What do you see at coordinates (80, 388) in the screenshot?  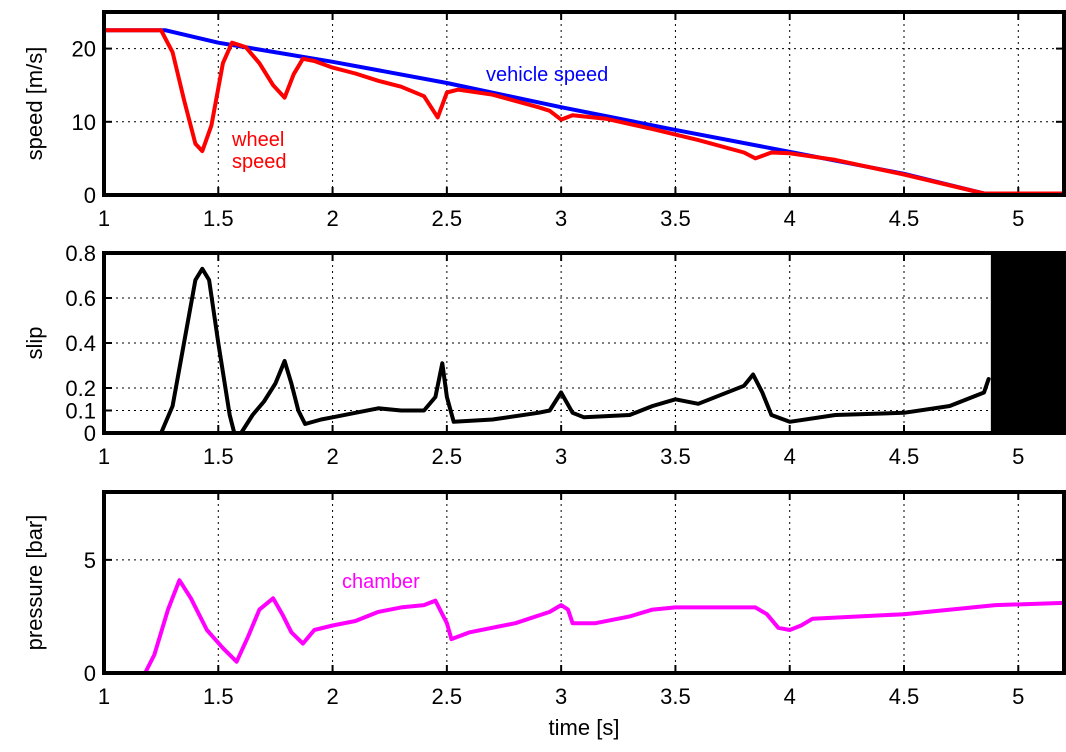 I see `y-tick-label: 0.2` at bounding box center [80, 388].